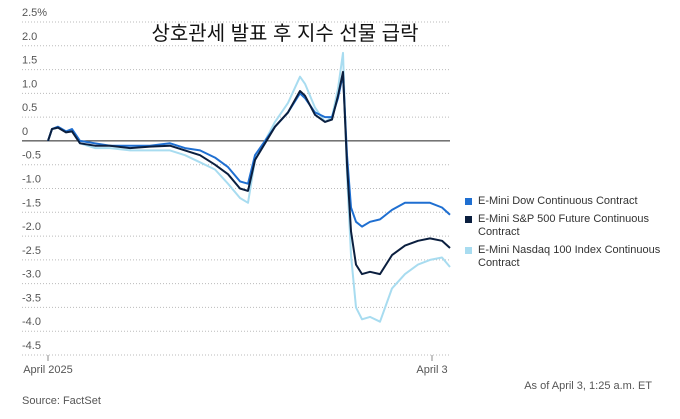 The height and width of the screenshot is (419, 680). Describe the element at coordinates (285, 33) in the screenshot. I see `chart-title: 상호관세 발표 후 지수 선물 급락` at that location.